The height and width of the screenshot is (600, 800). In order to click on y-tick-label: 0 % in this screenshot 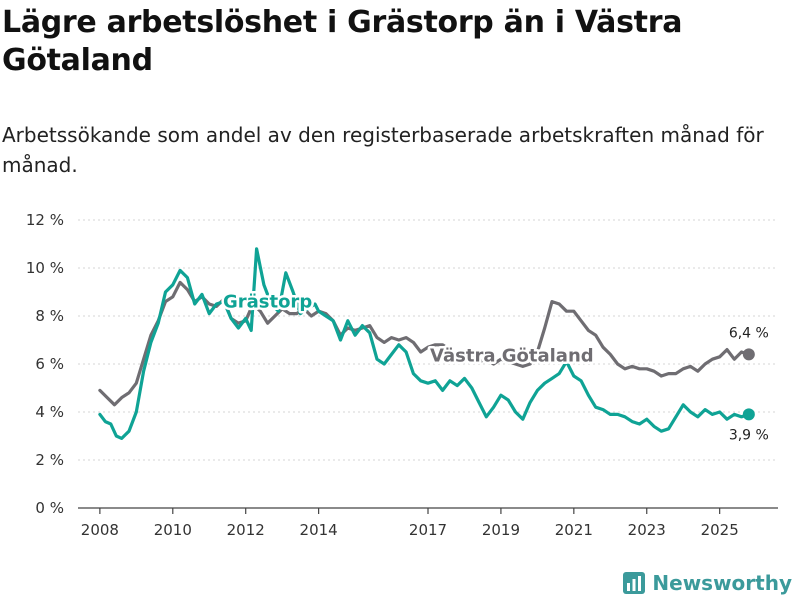, I will do `click(49, 508)`.